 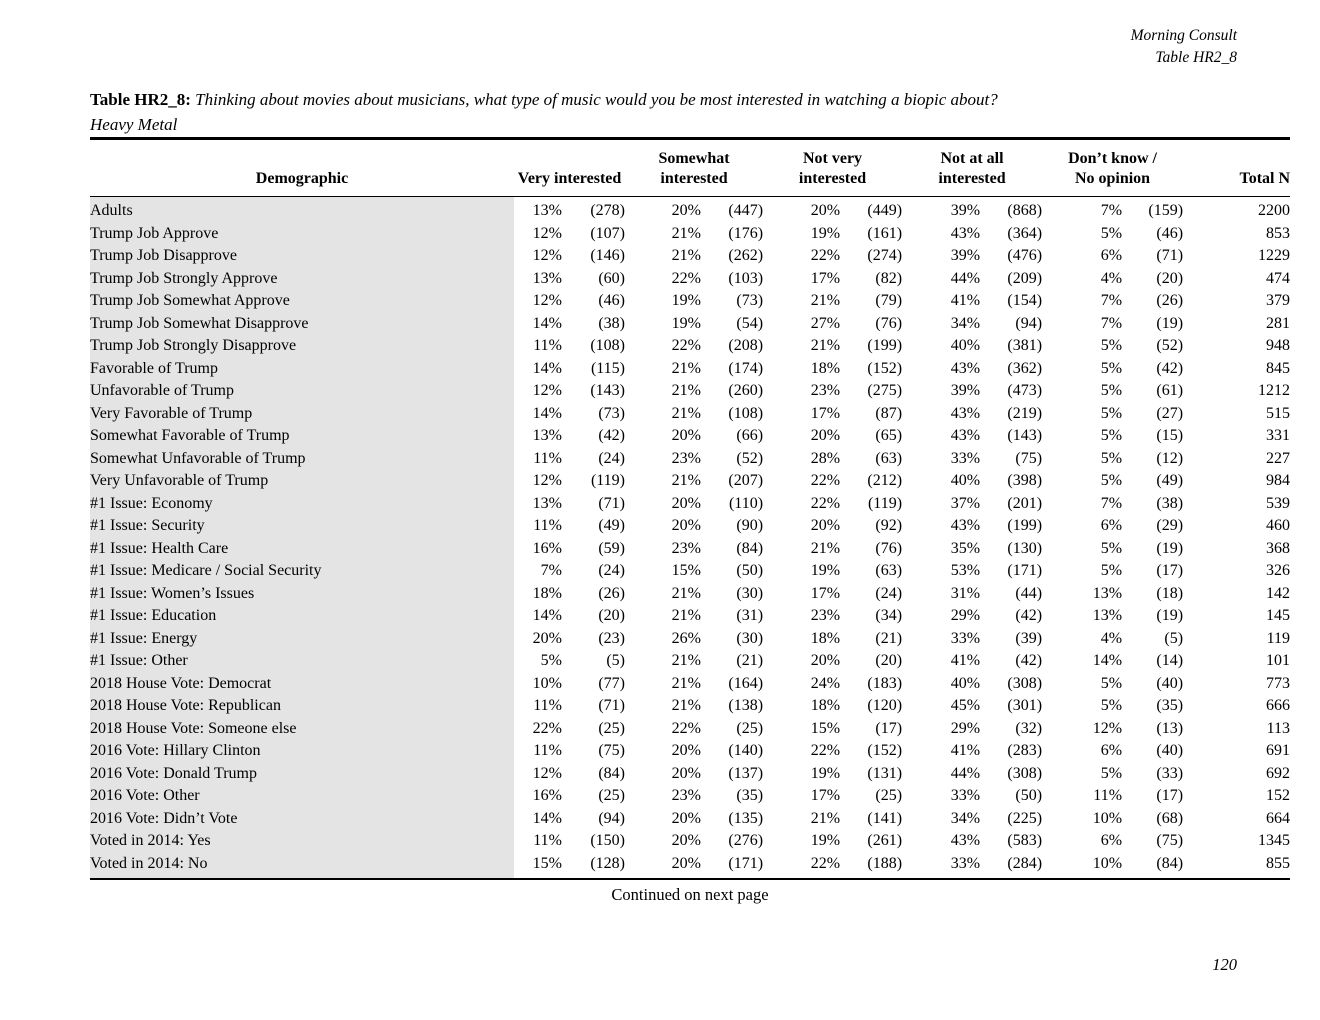 I want to click on count-cell: (276), so click(x=746, y=840).